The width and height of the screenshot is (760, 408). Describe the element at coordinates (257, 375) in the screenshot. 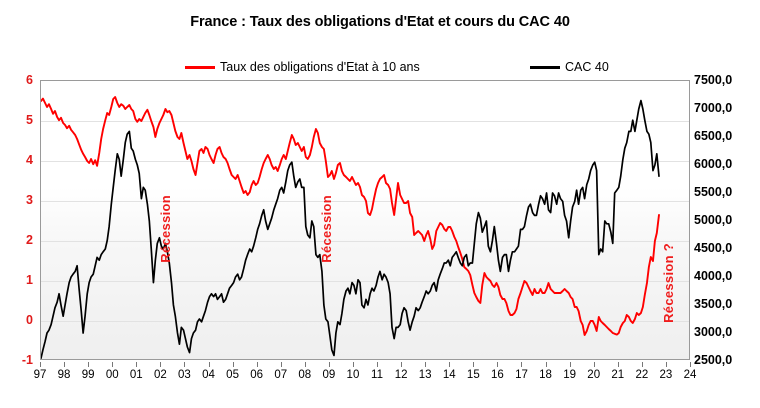

I see `x-tick-label-06: 06` at that location.